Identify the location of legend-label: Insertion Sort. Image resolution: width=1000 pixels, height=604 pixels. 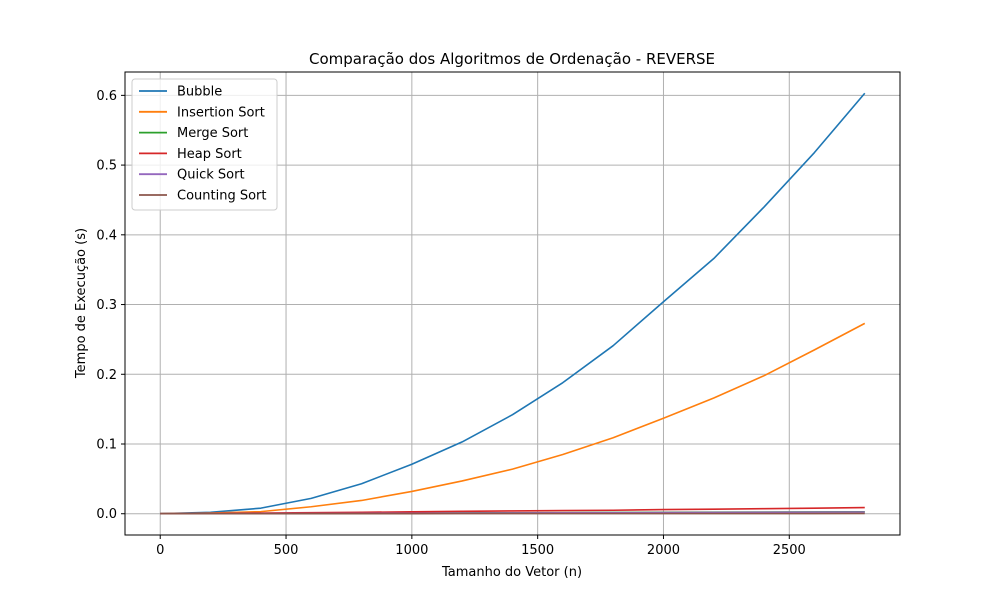
(221, 112).